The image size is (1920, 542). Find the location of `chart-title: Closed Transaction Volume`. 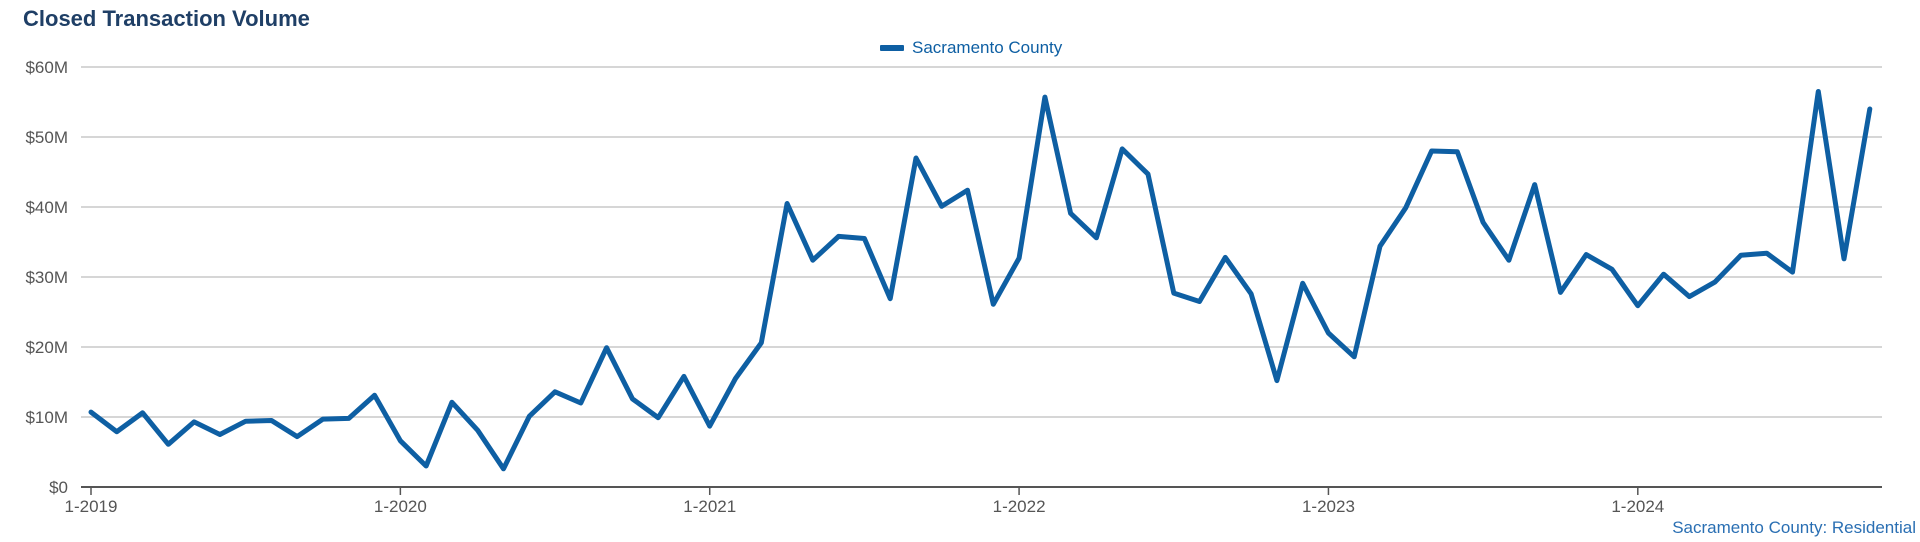

chart-title: Closed Transaction Volume is located at coordinates (166, 18).